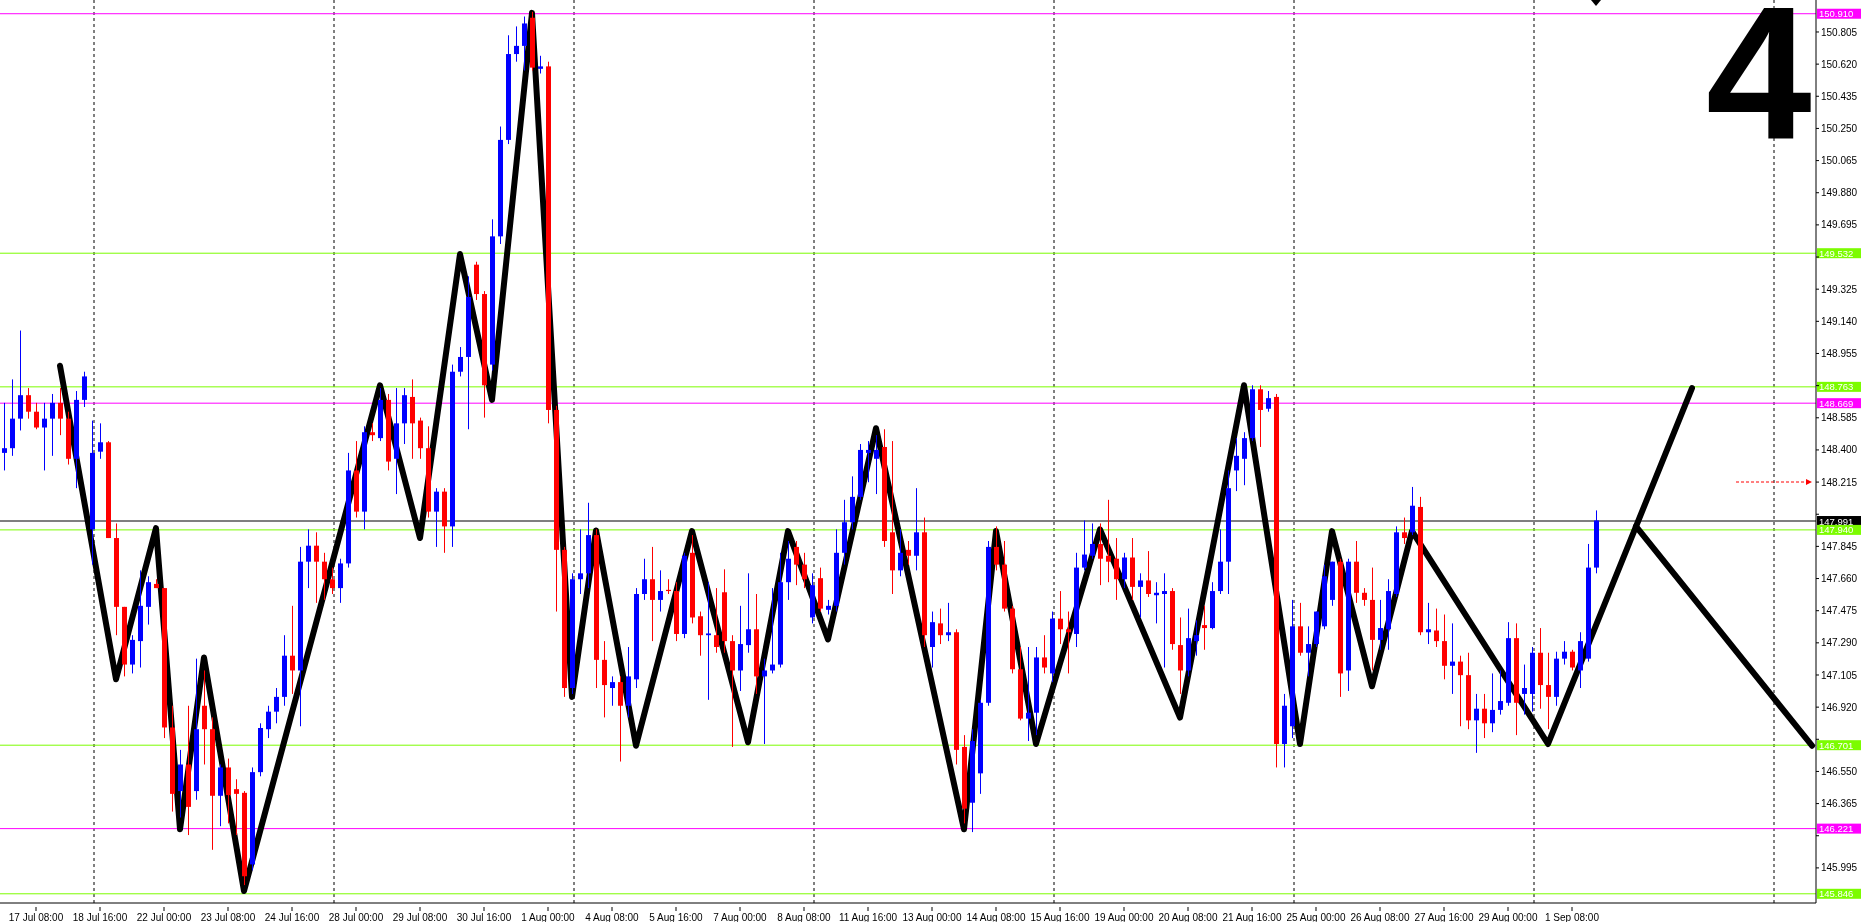 The height and width of the screenshot is (922, 1863). What do you see at coordinates (484, 917) in the screenshot?
I see `x-tick-label: 30 Jul 16:00` at bounding box center [484, 917].